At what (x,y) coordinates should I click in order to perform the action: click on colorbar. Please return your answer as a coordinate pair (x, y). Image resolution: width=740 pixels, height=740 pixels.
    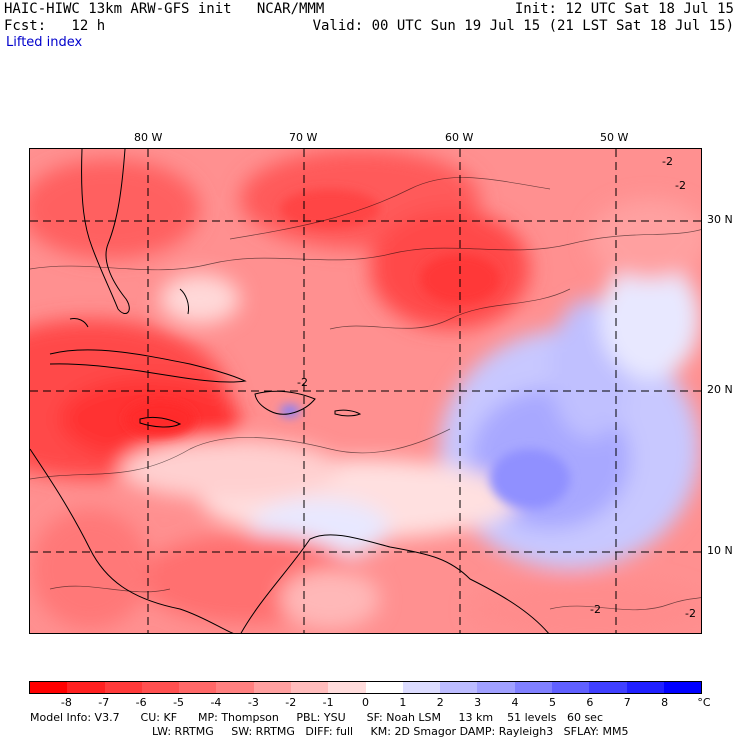
    Looking at the image, I should click on (365, 687).